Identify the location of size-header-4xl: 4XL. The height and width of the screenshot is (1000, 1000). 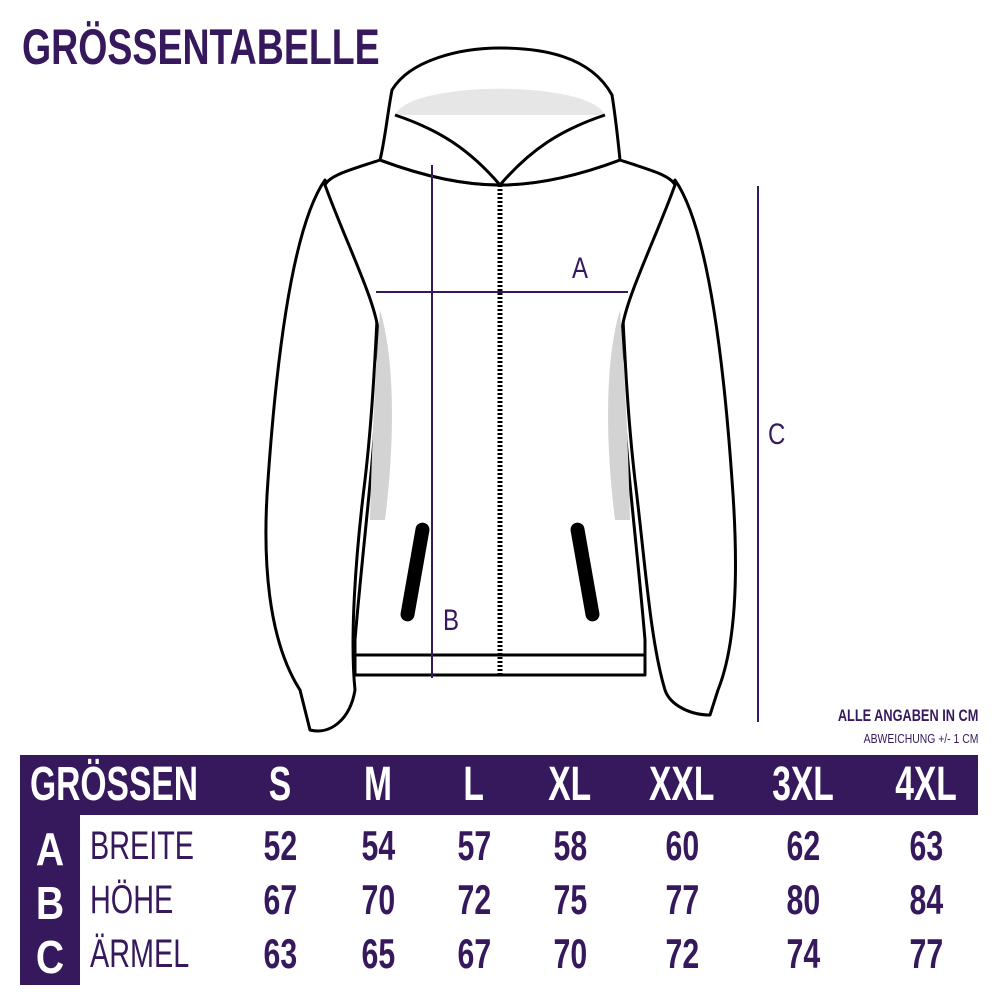
(926, 784).